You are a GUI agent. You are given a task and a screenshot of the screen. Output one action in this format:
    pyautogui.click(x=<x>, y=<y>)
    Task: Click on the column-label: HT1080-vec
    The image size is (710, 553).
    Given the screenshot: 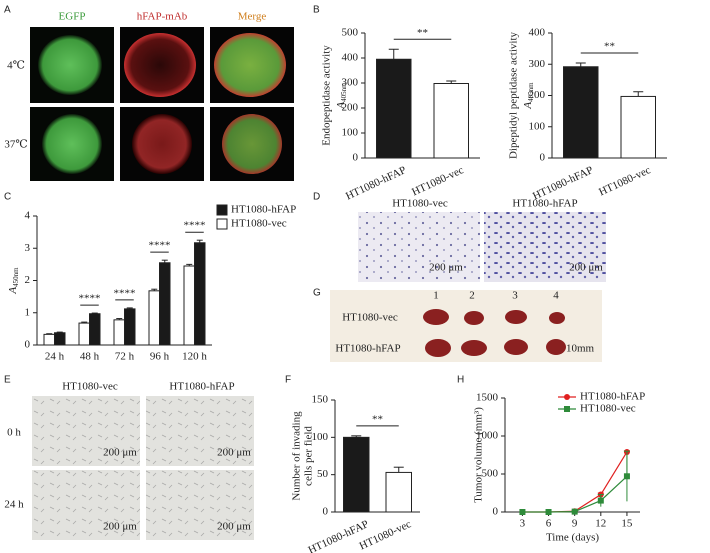 What is the action you would take?
    pyautogui.click(x=90, y=387)
    